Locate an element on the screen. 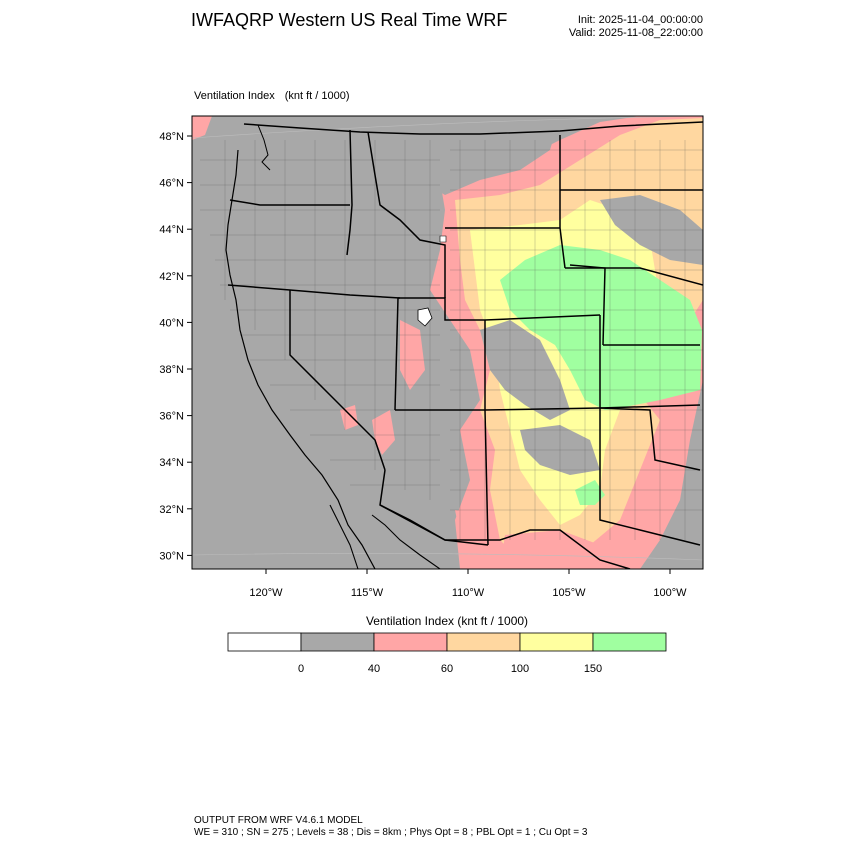 This screenshot has width=850, height=850. lat-label: 30°N is located at coordinates (171, 556).